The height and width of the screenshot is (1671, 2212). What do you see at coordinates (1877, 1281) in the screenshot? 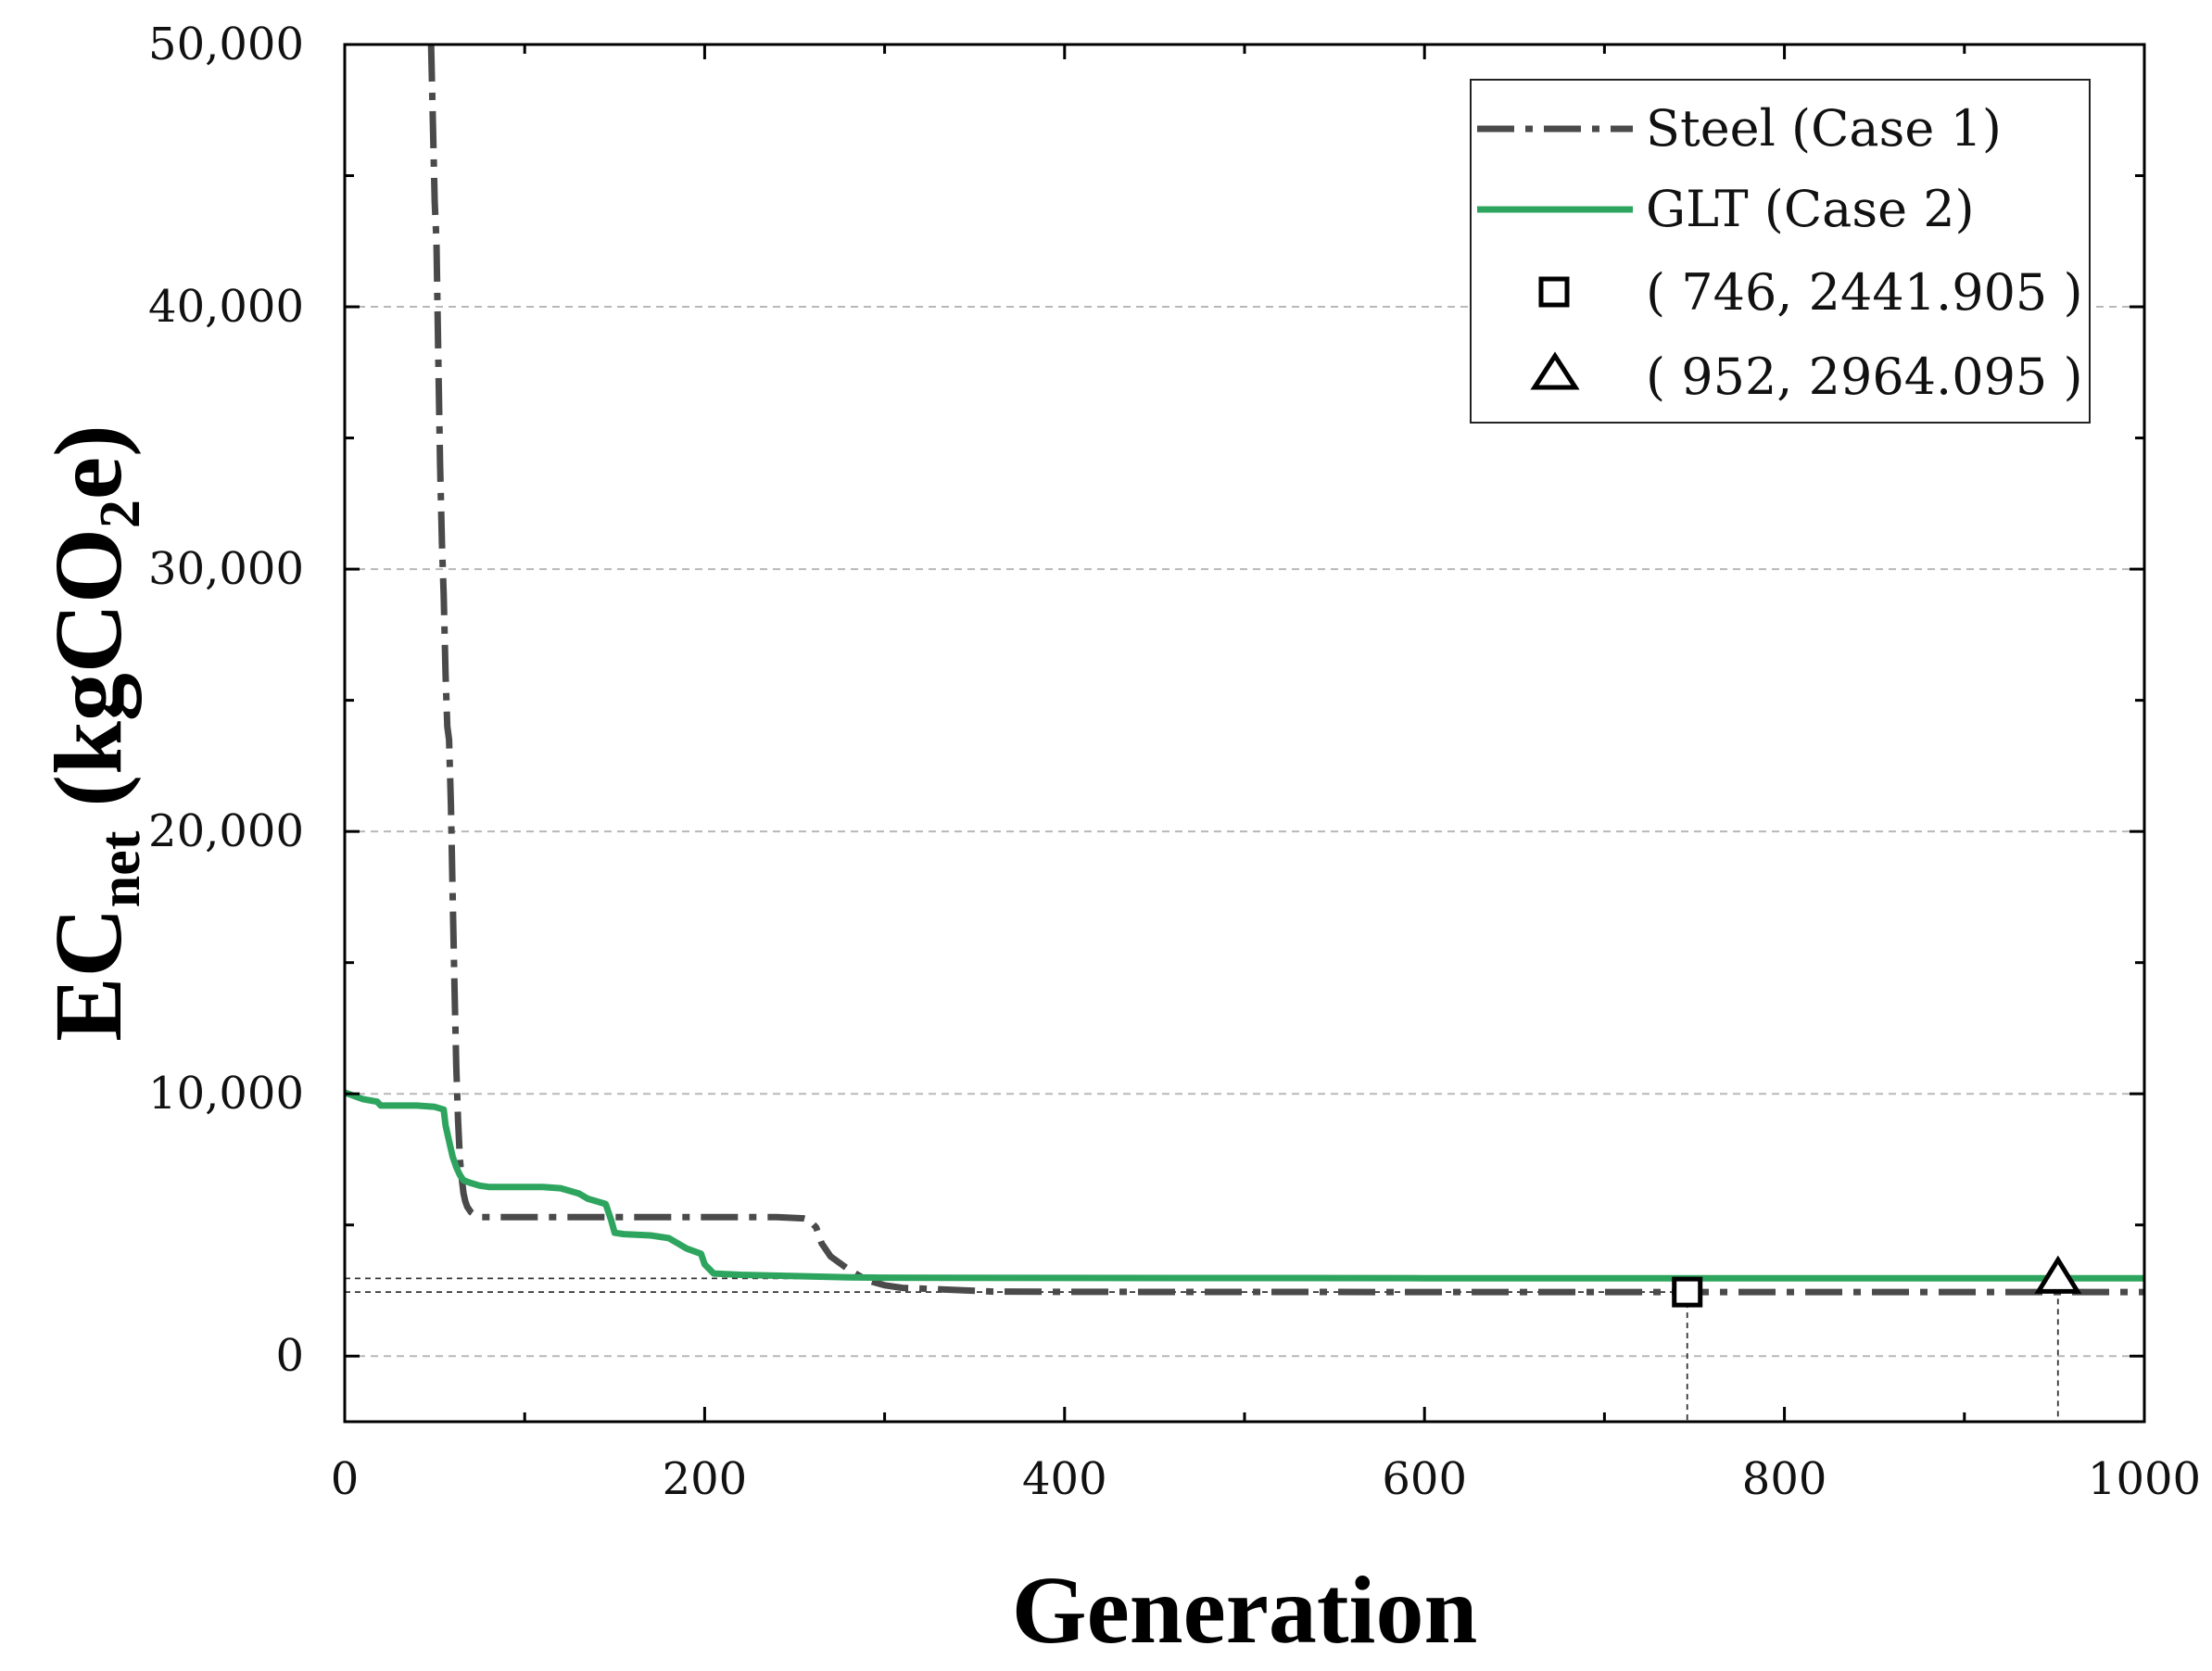
I see `marker-layer` at bounding box center [1877, 1281].